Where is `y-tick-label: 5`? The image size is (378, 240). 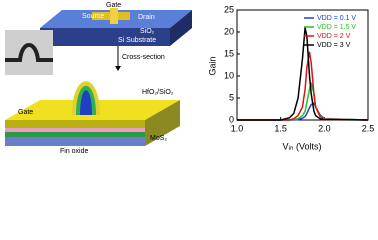 y-tick-label: 5 is located at coordinates (231, 97).